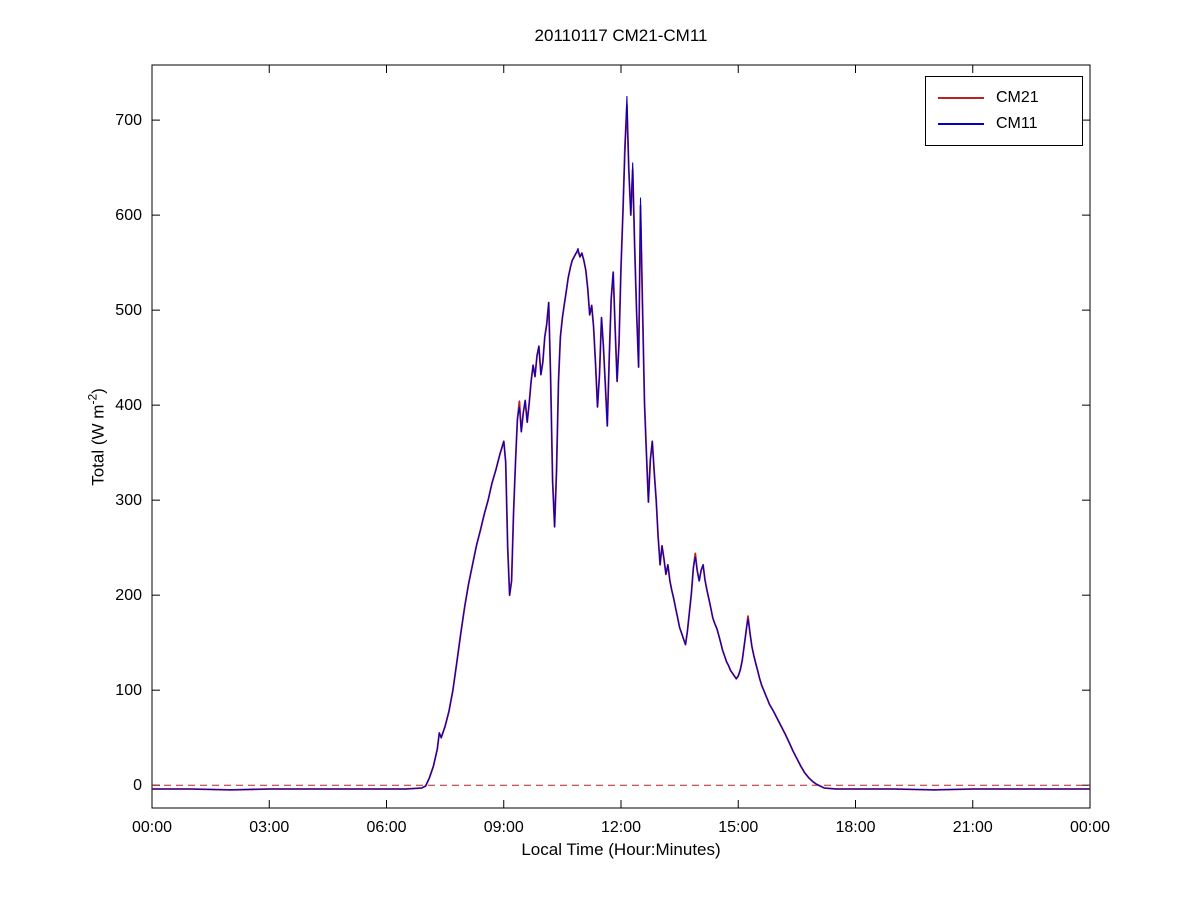 This screenshot has height=901, width=1201. What do you see at coordinates (269, 827) in the screenshot?
I see `svg-text: 03:00` at bounding box center [269, 827].